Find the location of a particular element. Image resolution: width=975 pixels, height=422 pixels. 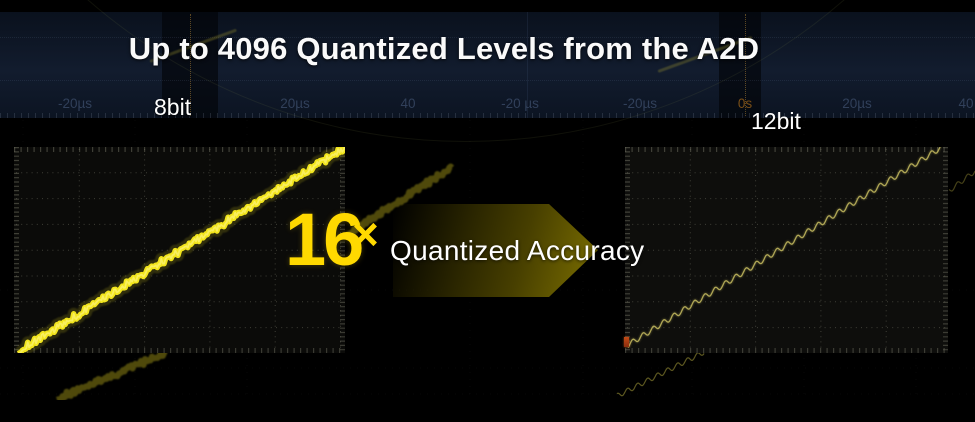

multiplier-value: 16 is located at coordinates (324, 239).